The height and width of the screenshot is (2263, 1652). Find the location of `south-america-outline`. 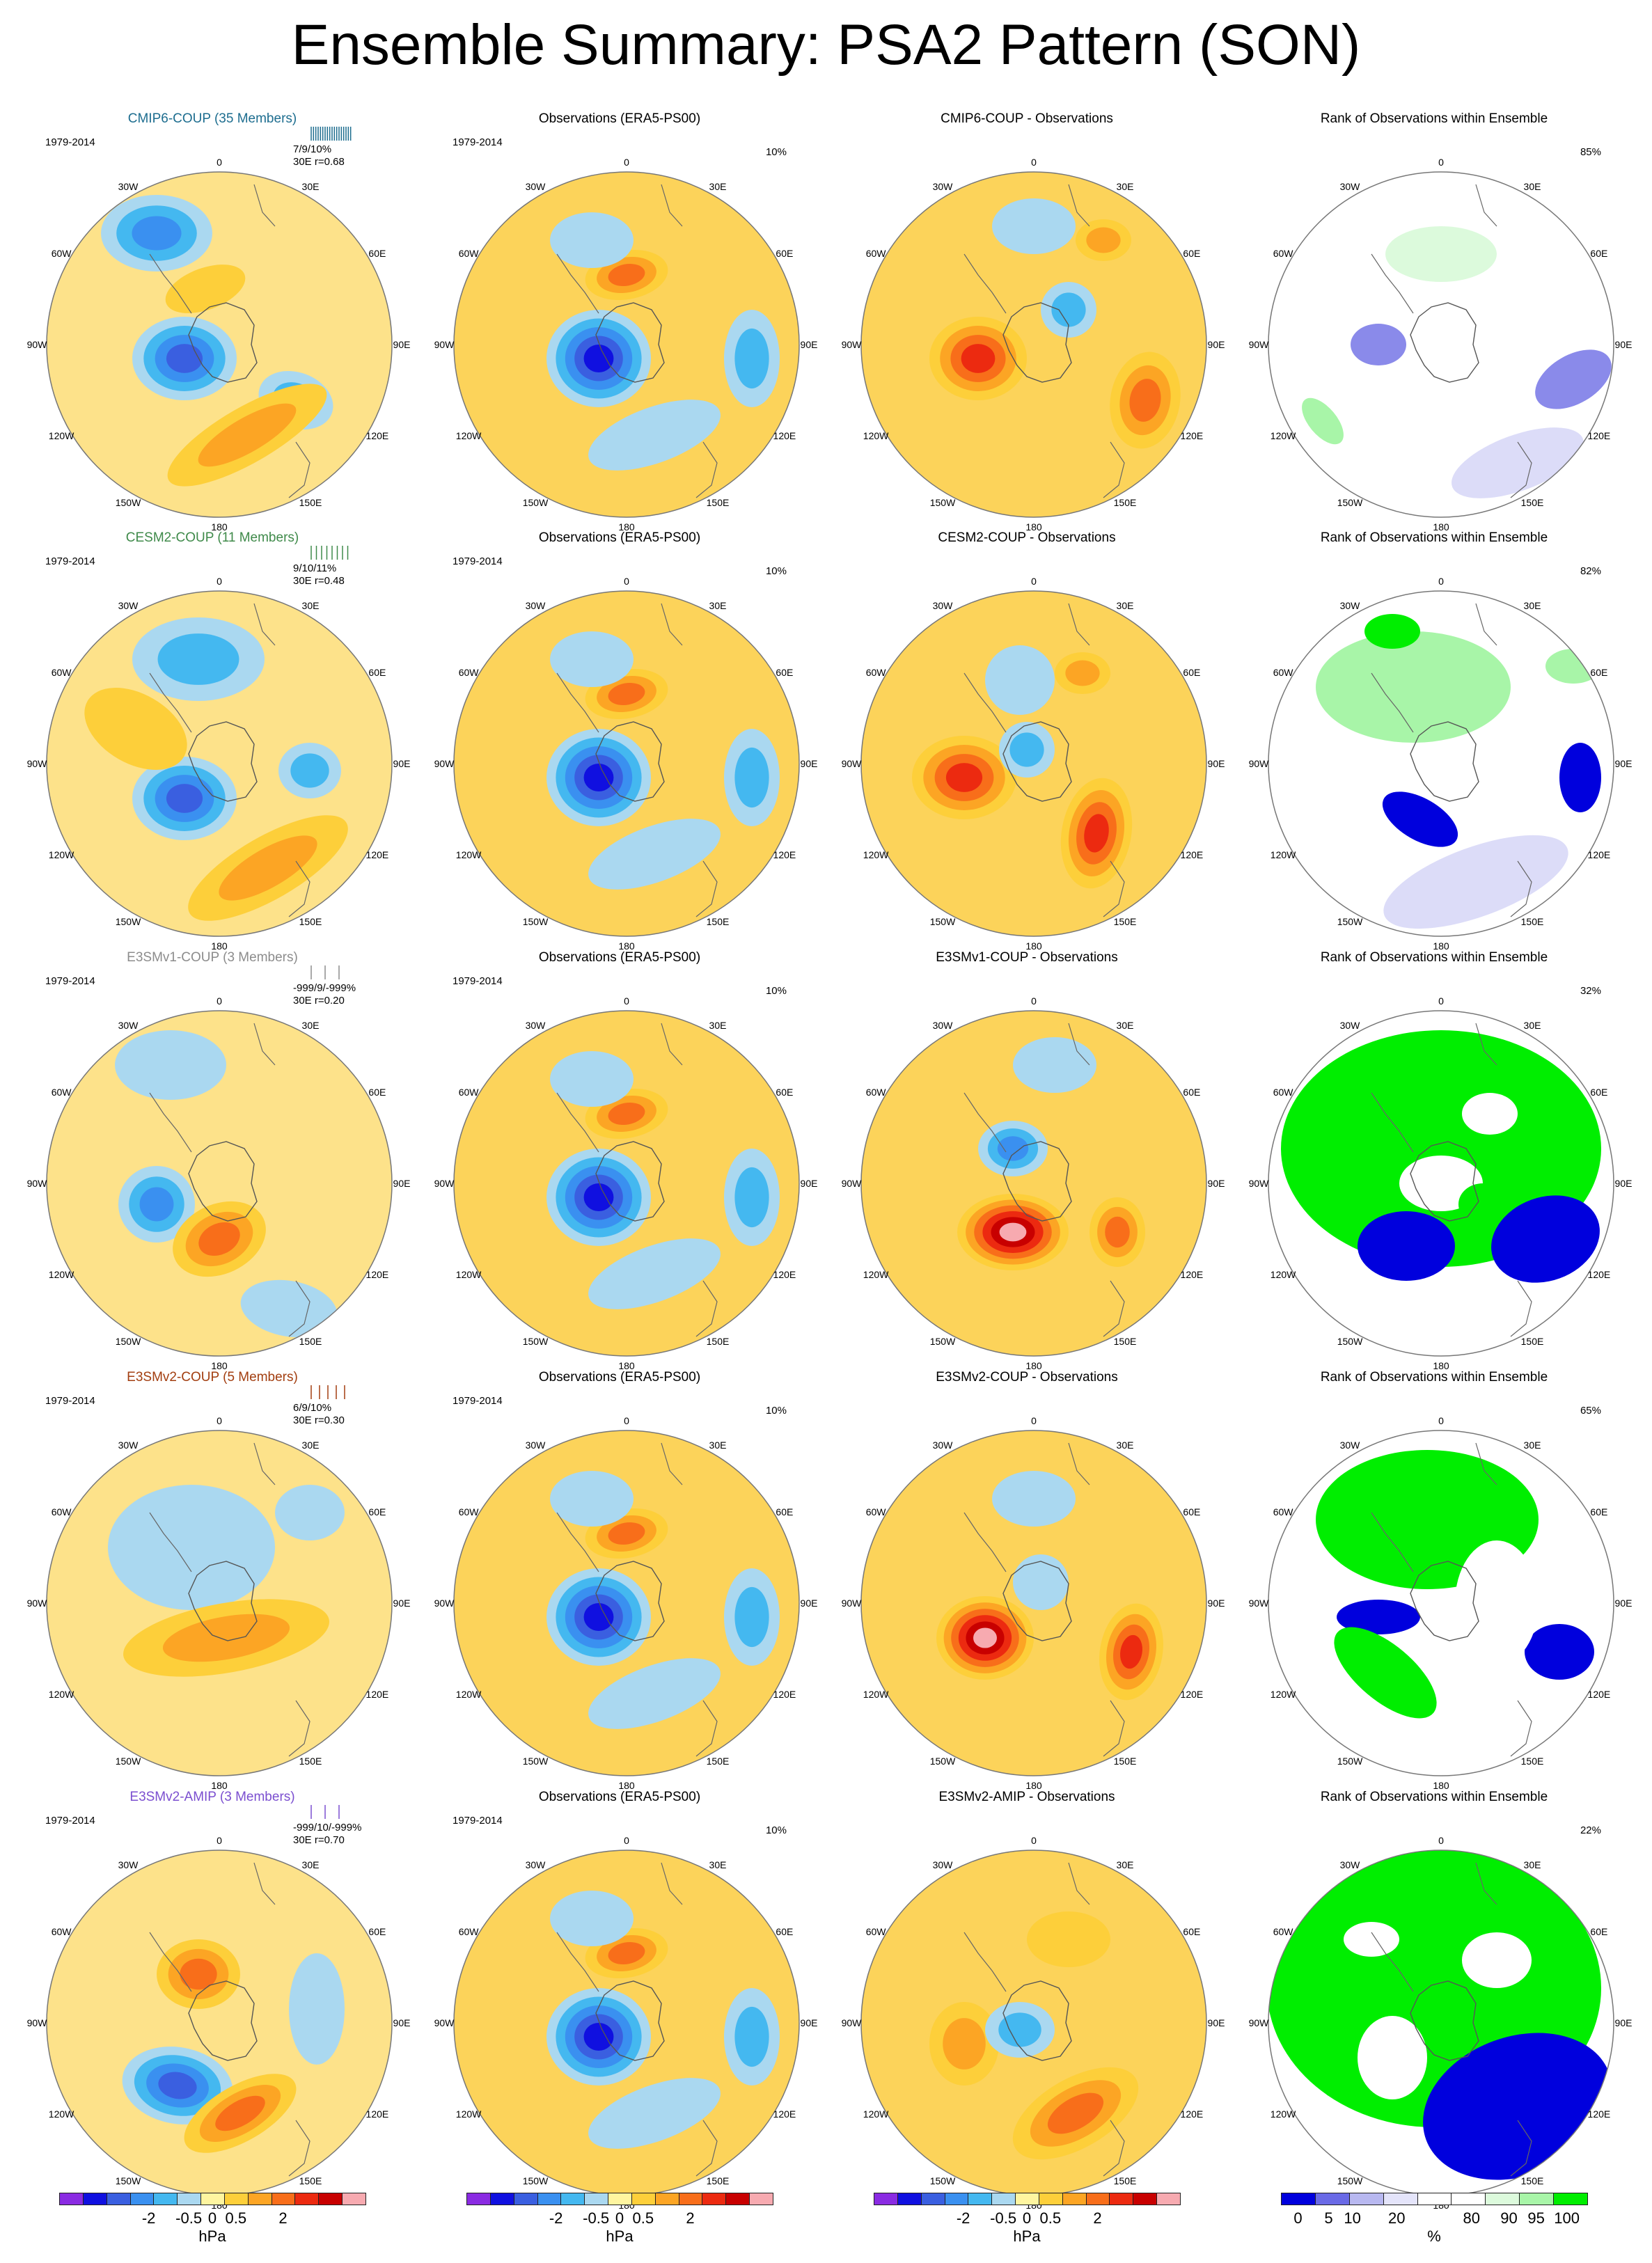

south-america-outline is located at coordinates (985, 1122).